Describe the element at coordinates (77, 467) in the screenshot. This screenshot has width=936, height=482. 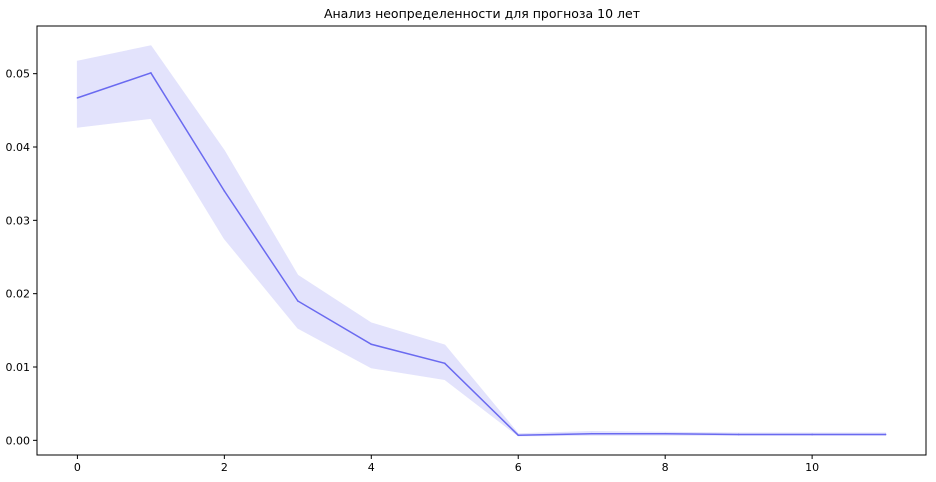
I see `x-tick-label: 0` at that location.